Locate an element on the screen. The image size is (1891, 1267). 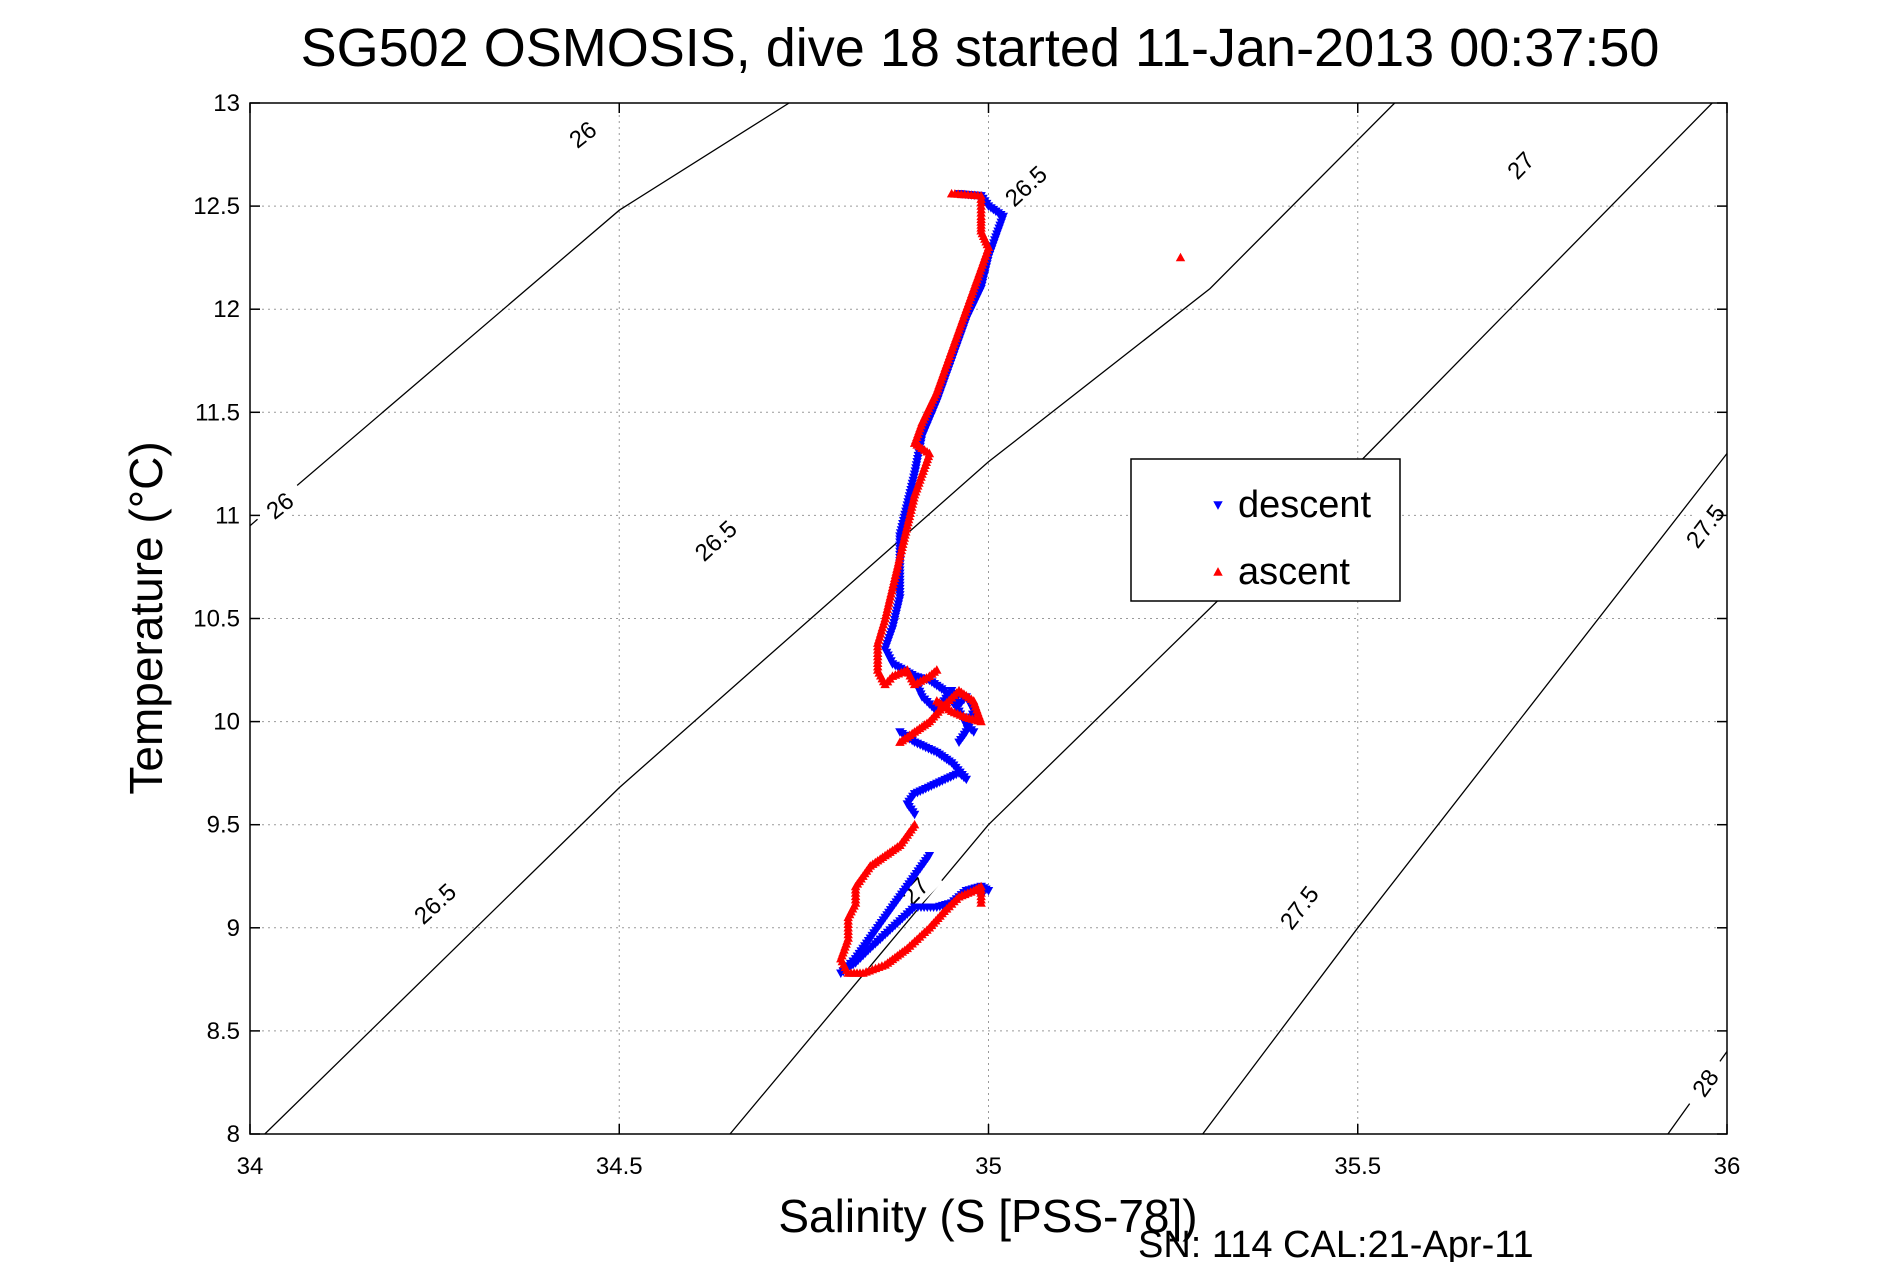
isopycnal-label: 27.5 is located at coordinates (1298, 907).